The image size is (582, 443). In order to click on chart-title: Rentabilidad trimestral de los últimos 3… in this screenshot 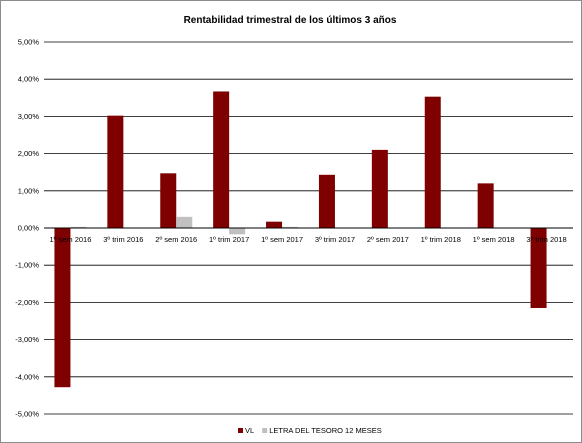, I will do `click(290, 20)`.